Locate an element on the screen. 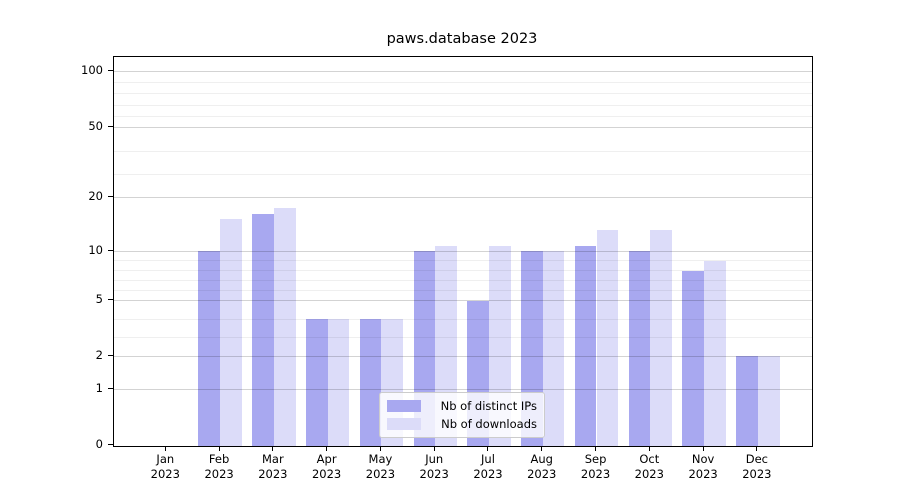  legend-swatch-distinct-ips is located at coordinates (404, 406).